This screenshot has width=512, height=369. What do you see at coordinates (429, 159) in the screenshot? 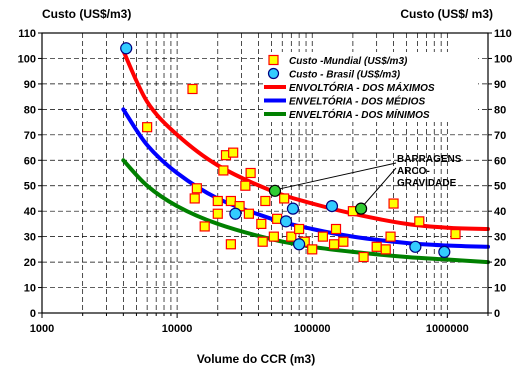
I see `annotation-label: BARRAGENS` at bounding box center [429, 159].